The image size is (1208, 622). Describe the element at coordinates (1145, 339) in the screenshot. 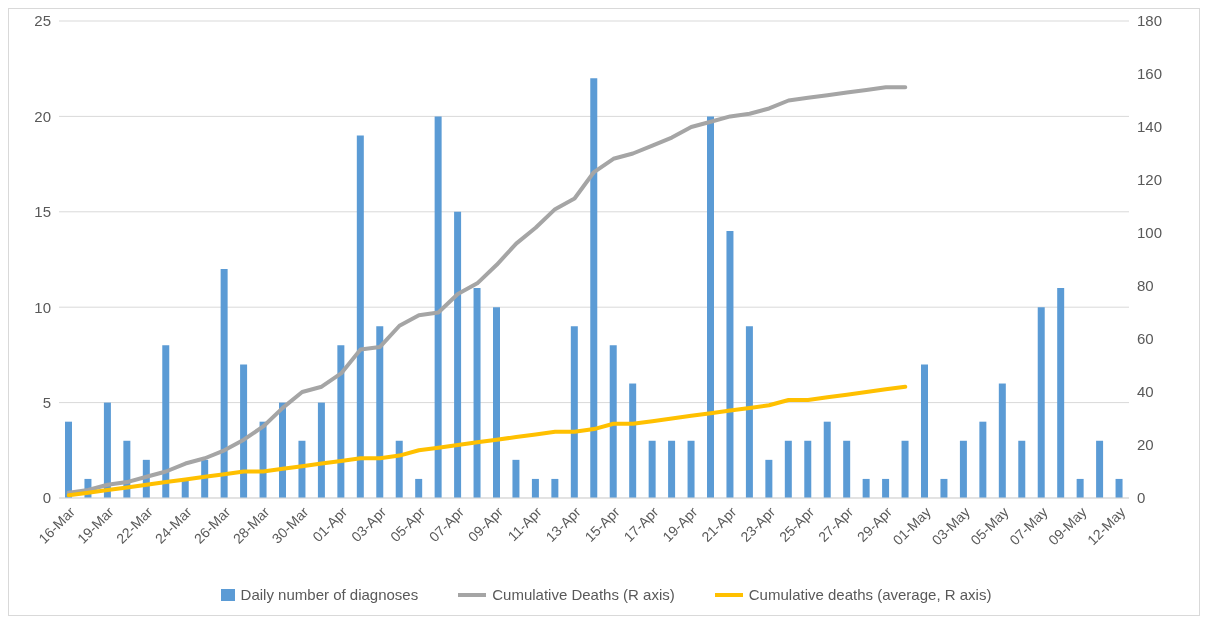

I see `y2-tick-label: 60` at that location.